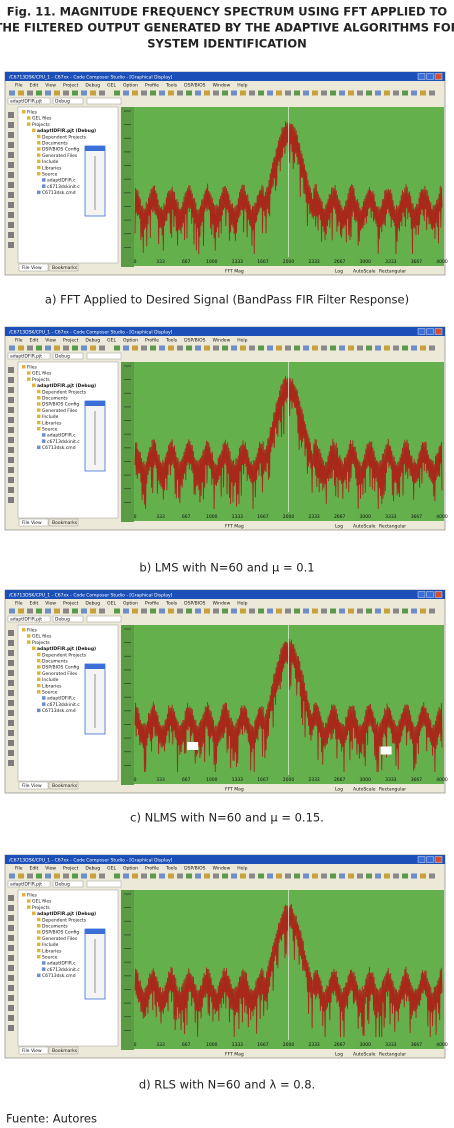 This screenshot has height=1128, width=454. What do you see at coordinates (314, 262) in the screenshot?
I see `x-tick-label: 2333` at bounding box center [314, 262].